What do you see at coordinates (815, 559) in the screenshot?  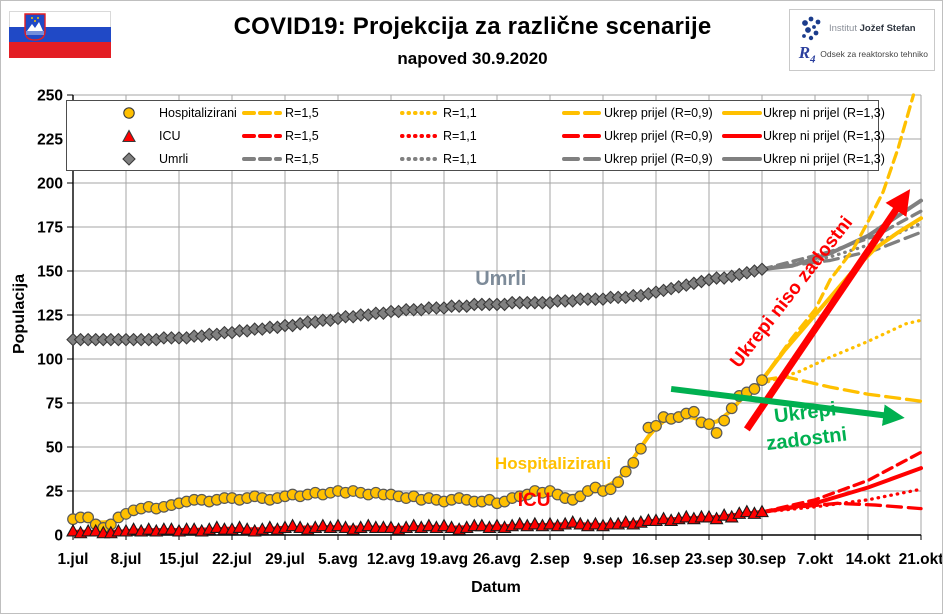 I see `x-tick-label: 7.okt` at bounding box center [815, 559].